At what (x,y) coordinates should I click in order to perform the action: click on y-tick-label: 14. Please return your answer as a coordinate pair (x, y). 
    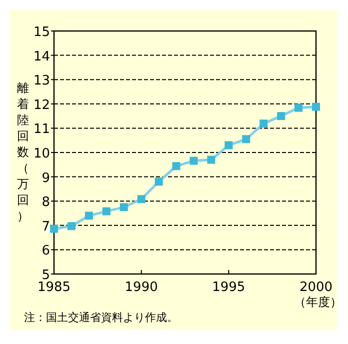
    Looking at the image, I should click on (41, 56).